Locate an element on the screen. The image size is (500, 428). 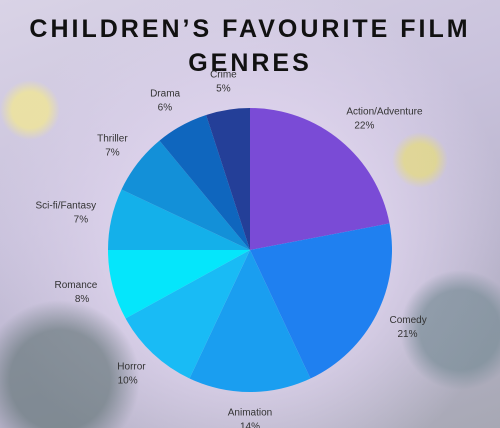
slice-label: Romance is located at coordinates (76, 285).